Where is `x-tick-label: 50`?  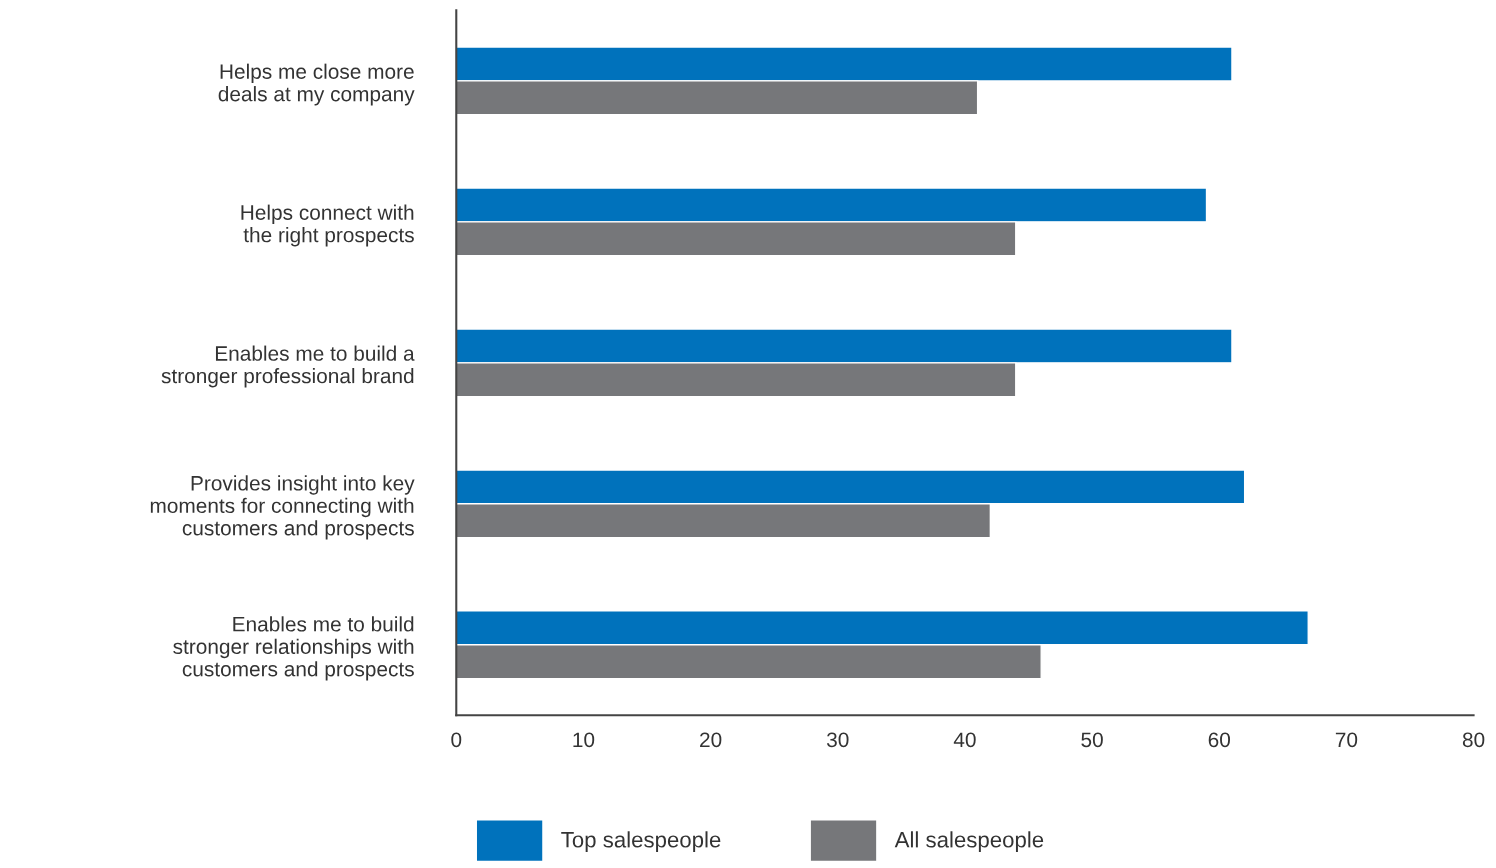
x-tick-label: 50 is located at coordinates (1092, 740).